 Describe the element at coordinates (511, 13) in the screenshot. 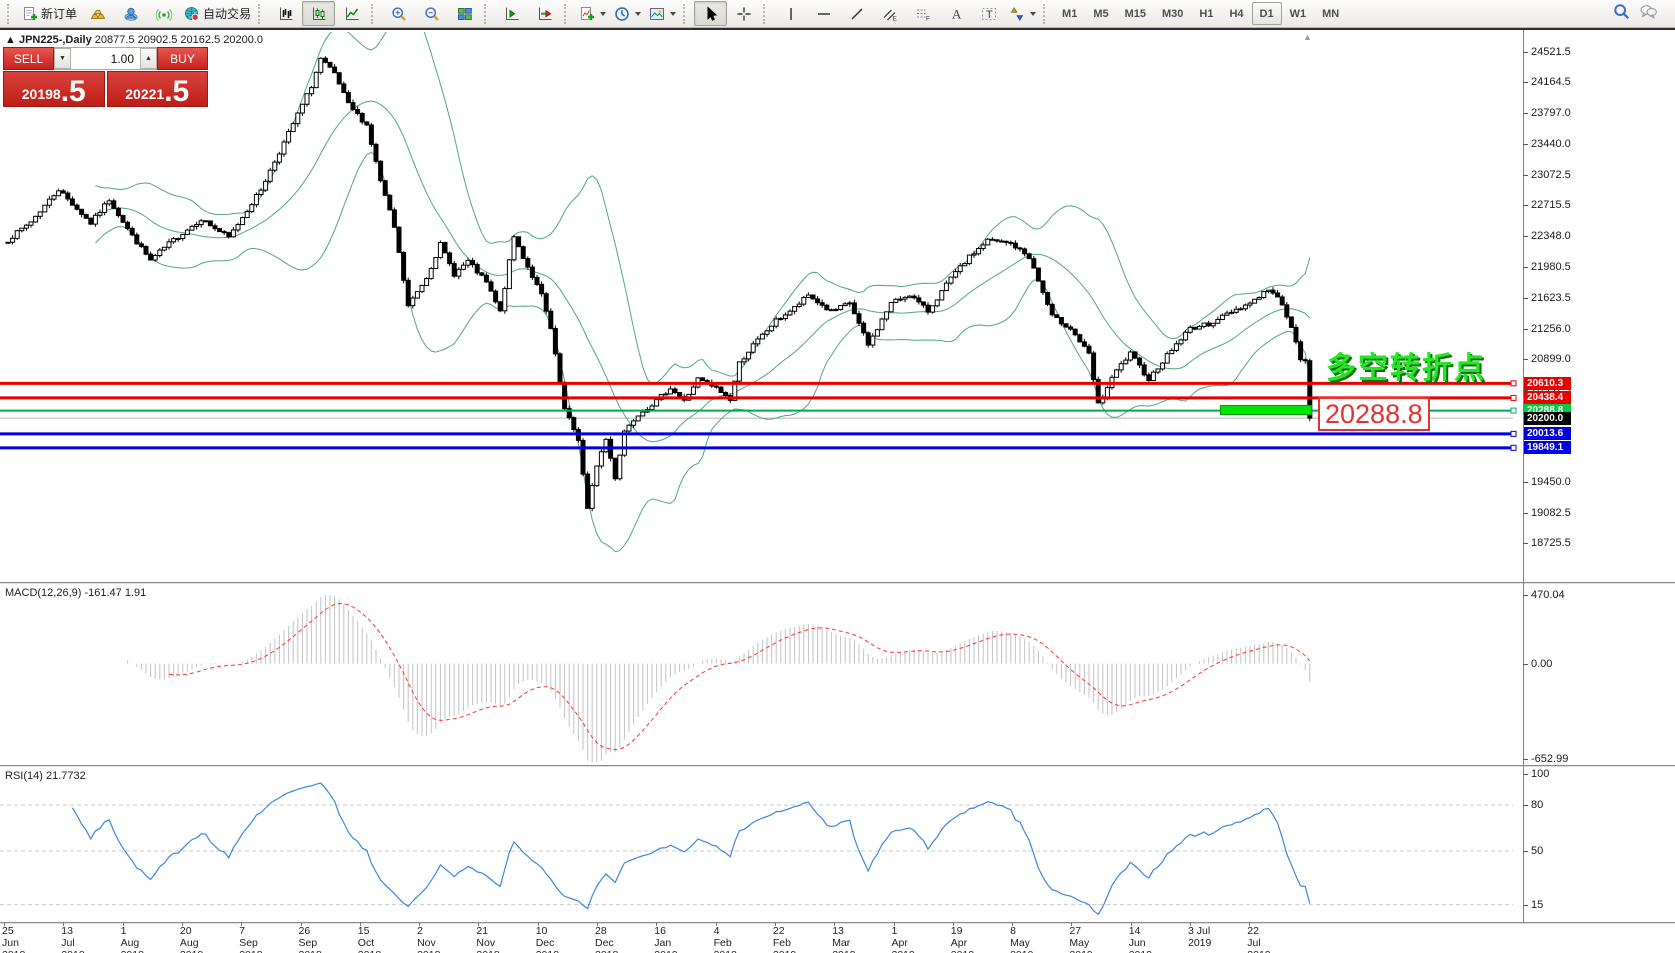

I see `chart-shift-button` at that location.